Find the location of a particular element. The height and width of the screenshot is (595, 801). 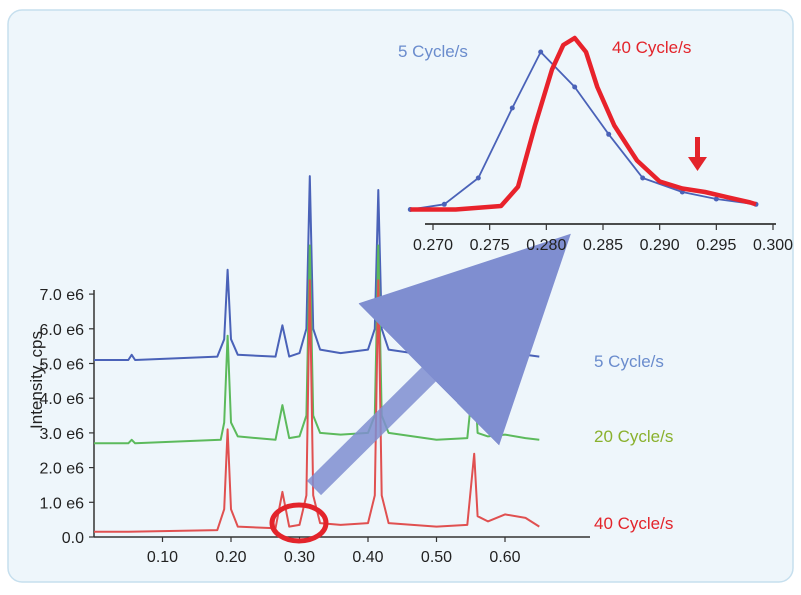

inset-axes: 0.270 0.275 0.280 0.285 0.290 0.295 0.300 is located at coordinates (603, 238).